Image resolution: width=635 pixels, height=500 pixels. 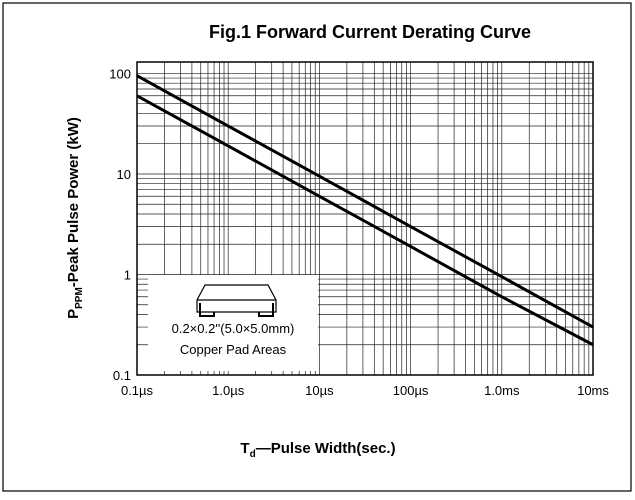 I want to click on x-label-rest: —Pulse Width(sec.), so click(x=326, y=448).